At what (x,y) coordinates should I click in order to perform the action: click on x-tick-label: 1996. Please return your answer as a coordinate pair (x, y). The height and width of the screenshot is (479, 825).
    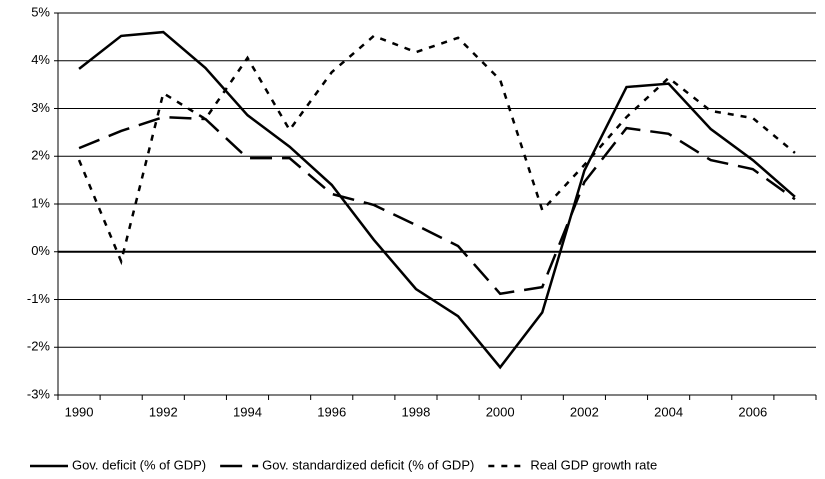
    Looking at the image, I should click on (331, 411).